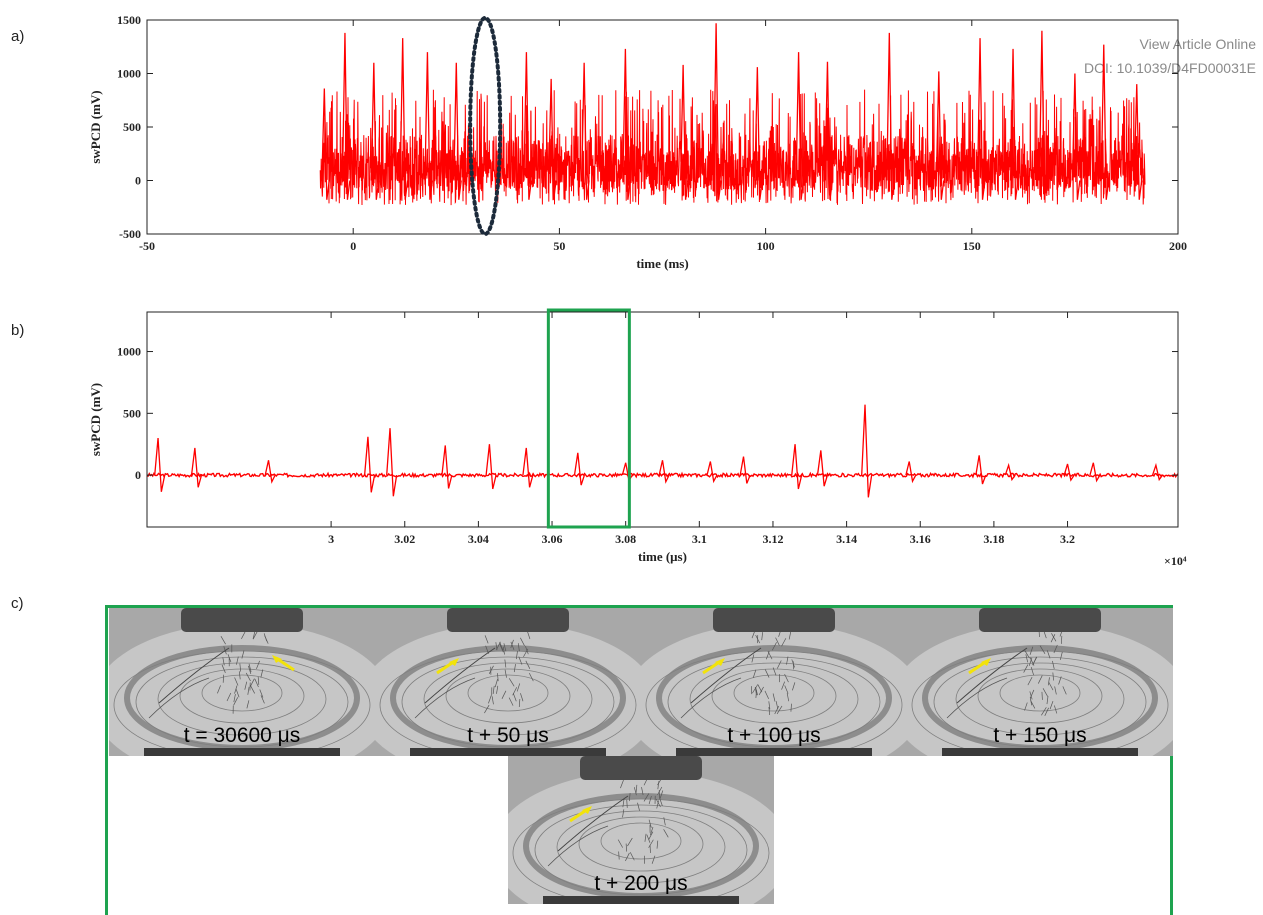 The height and width of the screenshot is (915, 1263). Describe the element at coordinates (138, 475) in the screenshot. I see `y-tick-label: 0` at that location.